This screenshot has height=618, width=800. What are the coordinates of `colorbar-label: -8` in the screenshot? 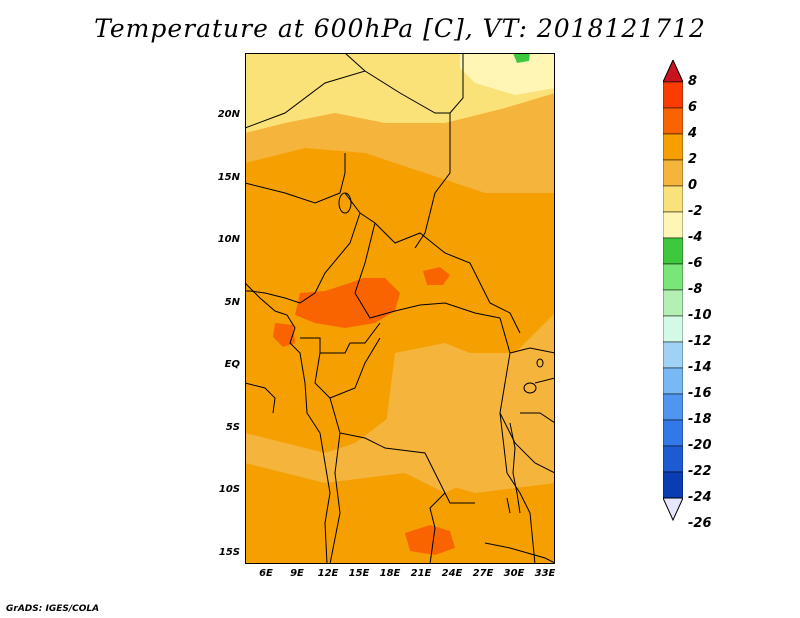 It's located at (695, 289).